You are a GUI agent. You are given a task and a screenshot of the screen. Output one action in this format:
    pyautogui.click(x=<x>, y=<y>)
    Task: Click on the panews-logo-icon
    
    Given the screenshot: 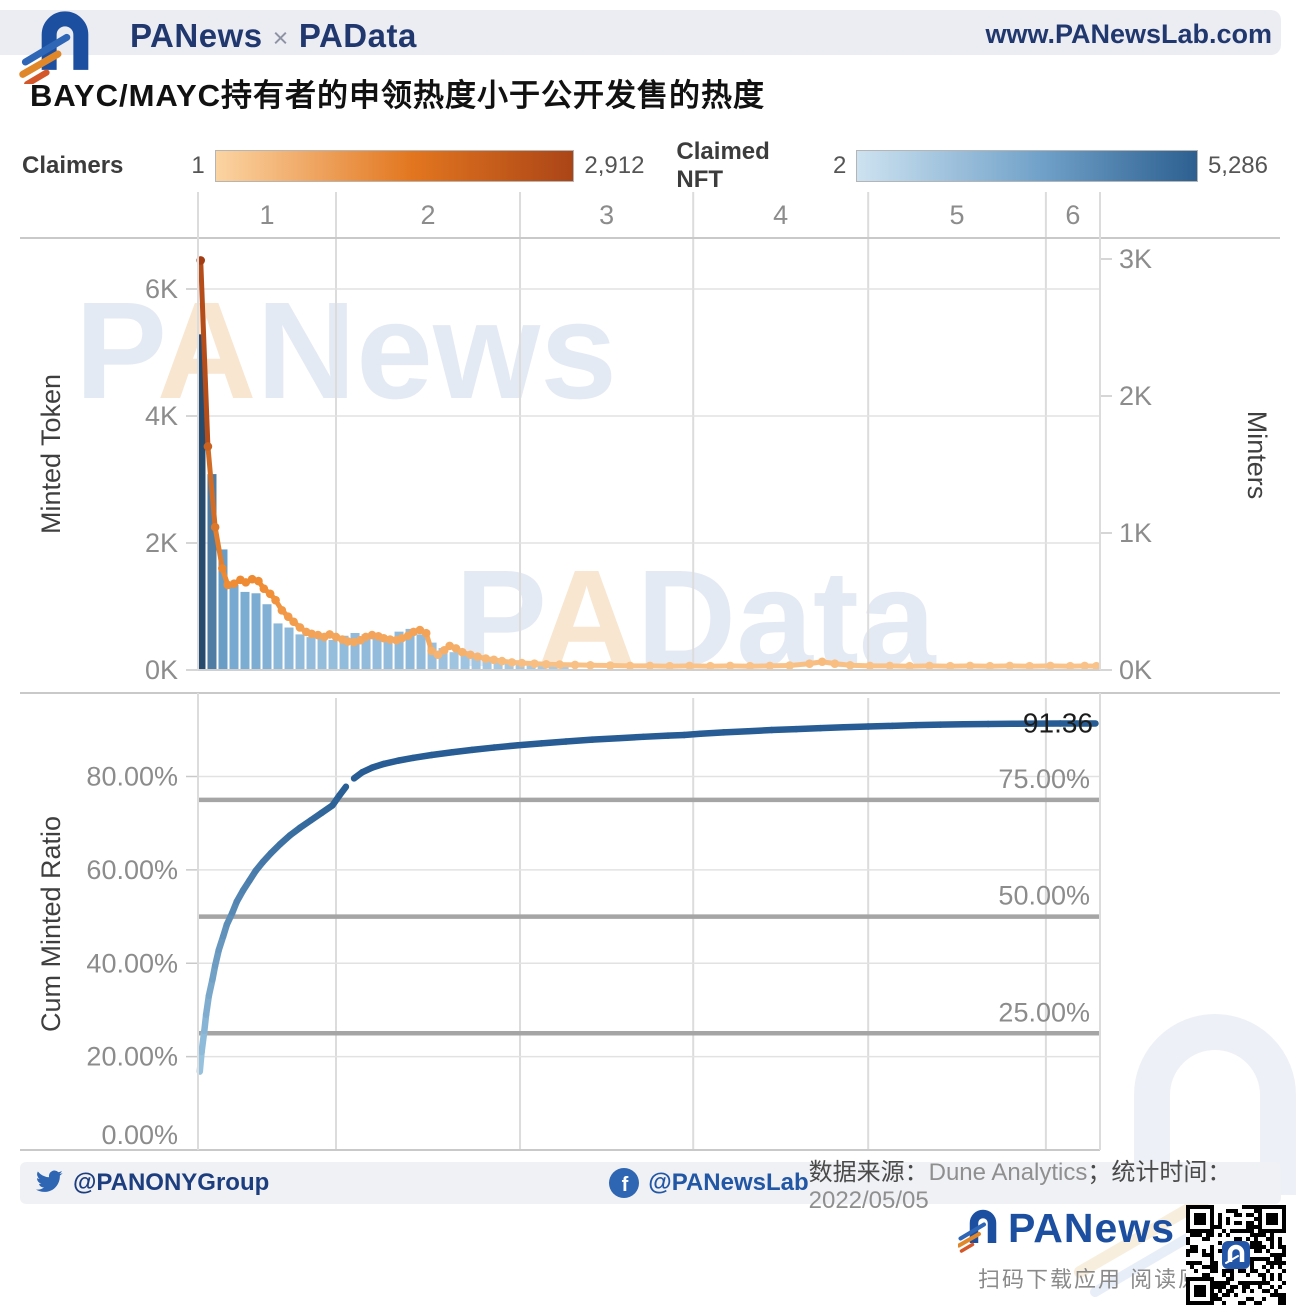 What is the action you would take?
    pyautogui.click(x=54, y=47)
    